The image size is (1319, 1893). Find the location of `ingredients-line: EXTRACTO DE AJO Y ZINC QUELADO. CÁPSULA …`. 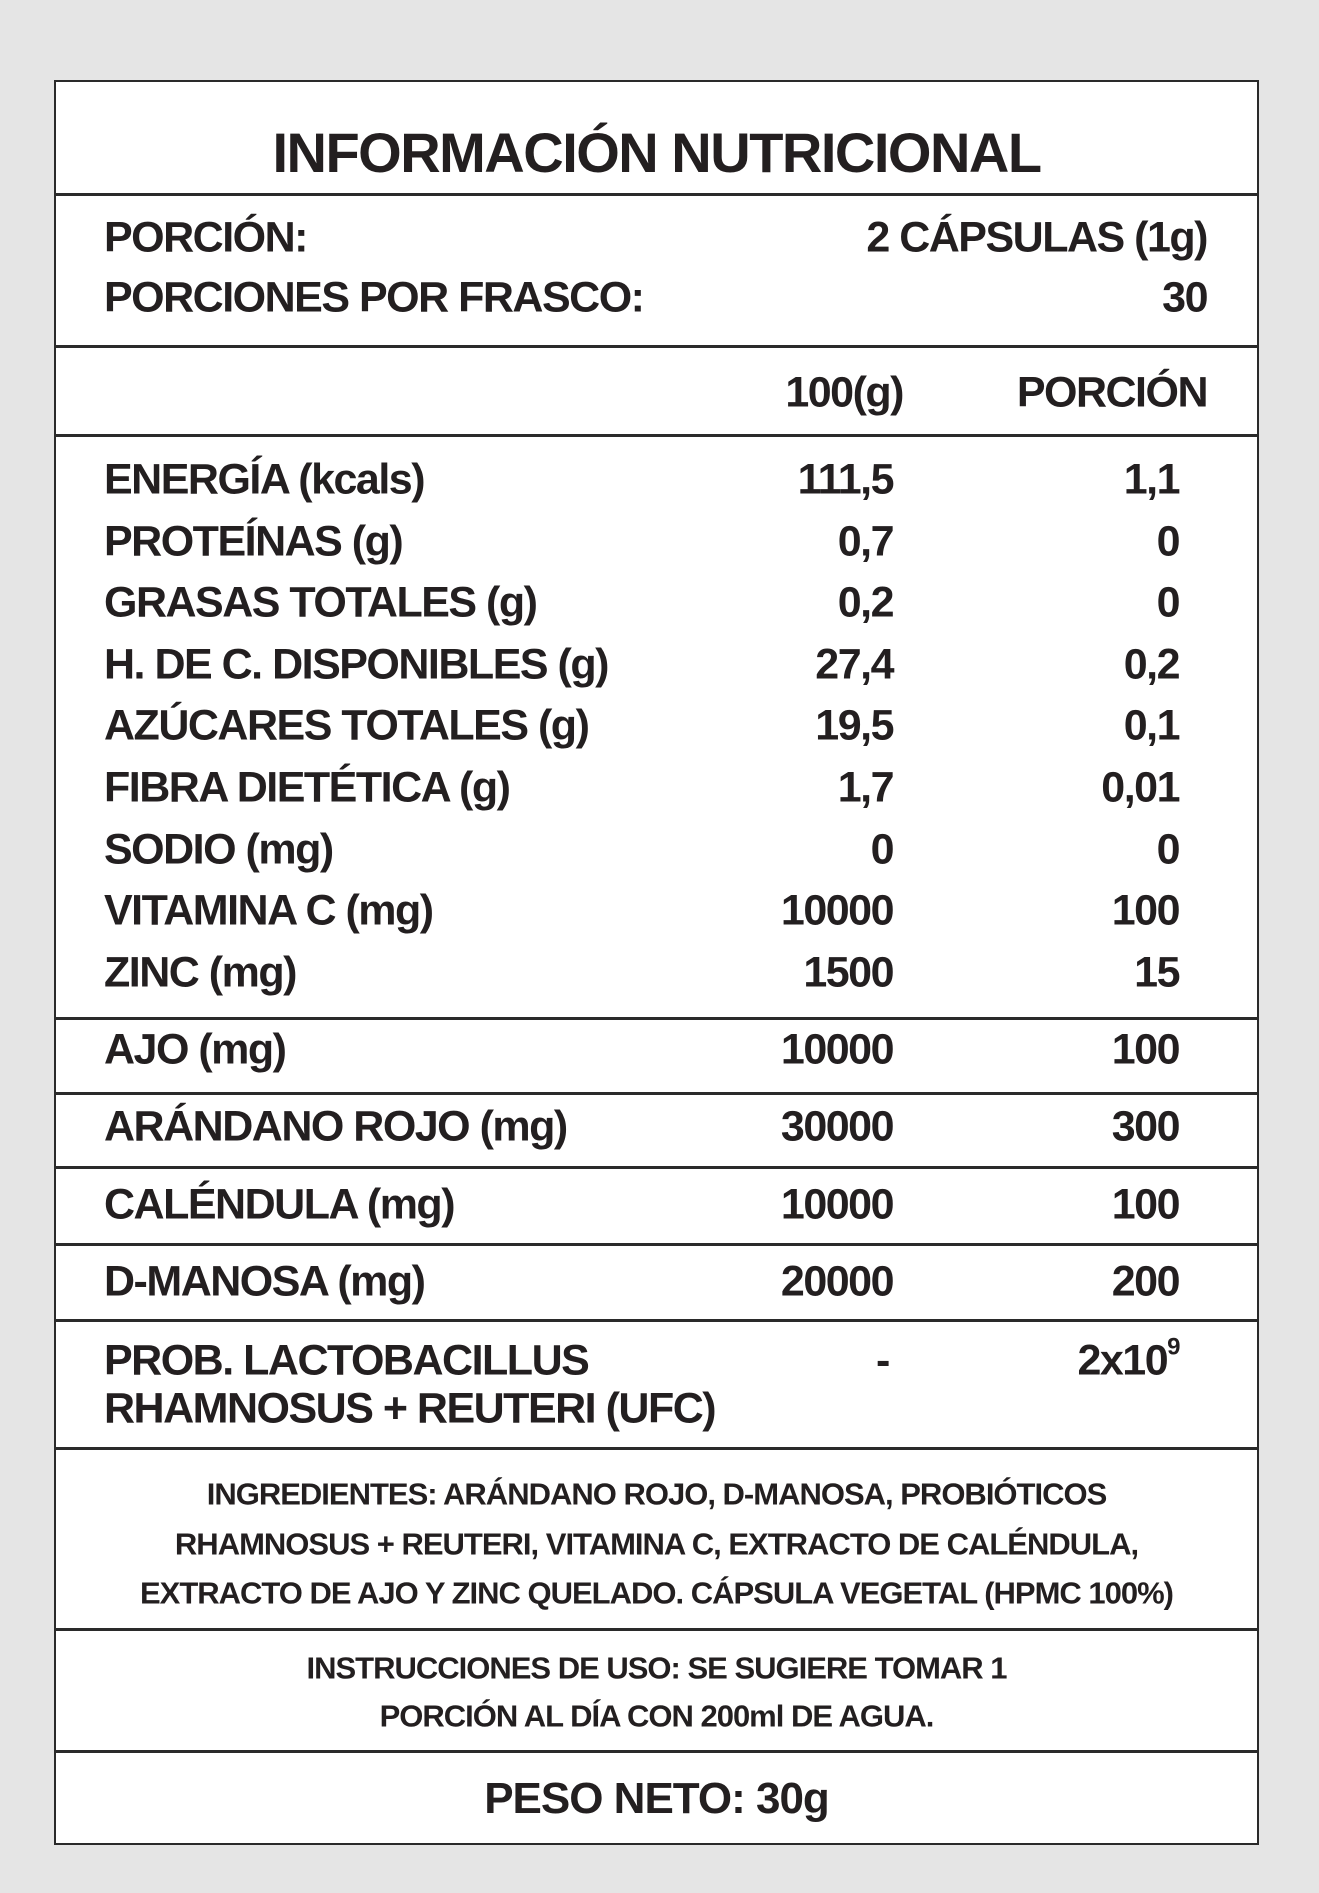

ingredients-line: EXTRACTO DE AJO Y ZINC QUELADO. CÁPSULA … is located at coordinates (656, 1593).